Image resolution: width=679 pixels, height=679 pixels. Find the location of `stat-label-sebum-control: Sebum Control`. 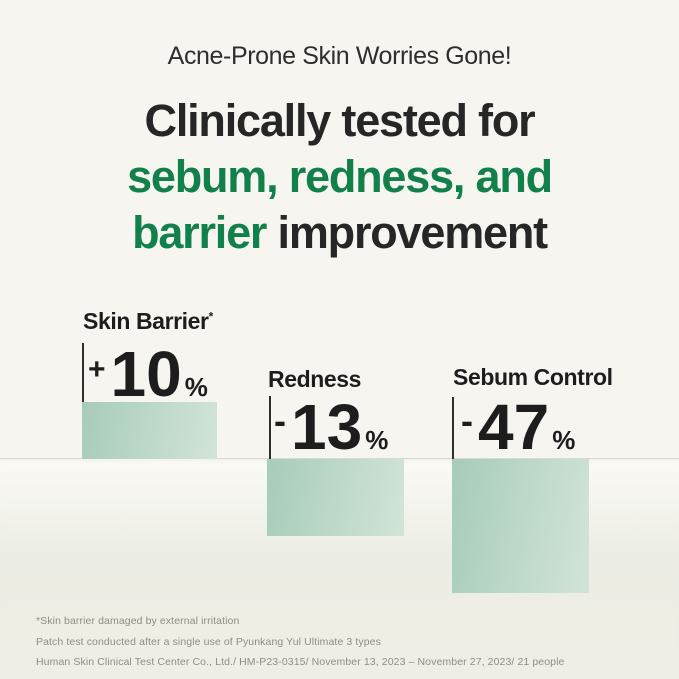

stat-label-sebum-control: Sebum Control is located at coordinates (533, 377).